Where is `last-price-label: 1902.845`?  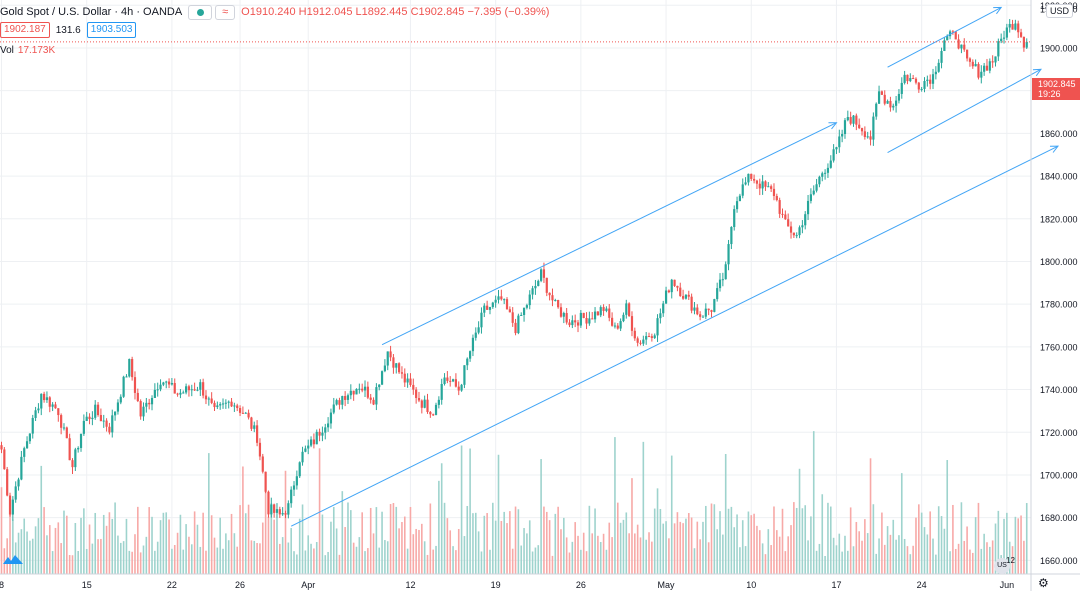 last-price-label: 1902.845 is located at coordinates (1057, 84).